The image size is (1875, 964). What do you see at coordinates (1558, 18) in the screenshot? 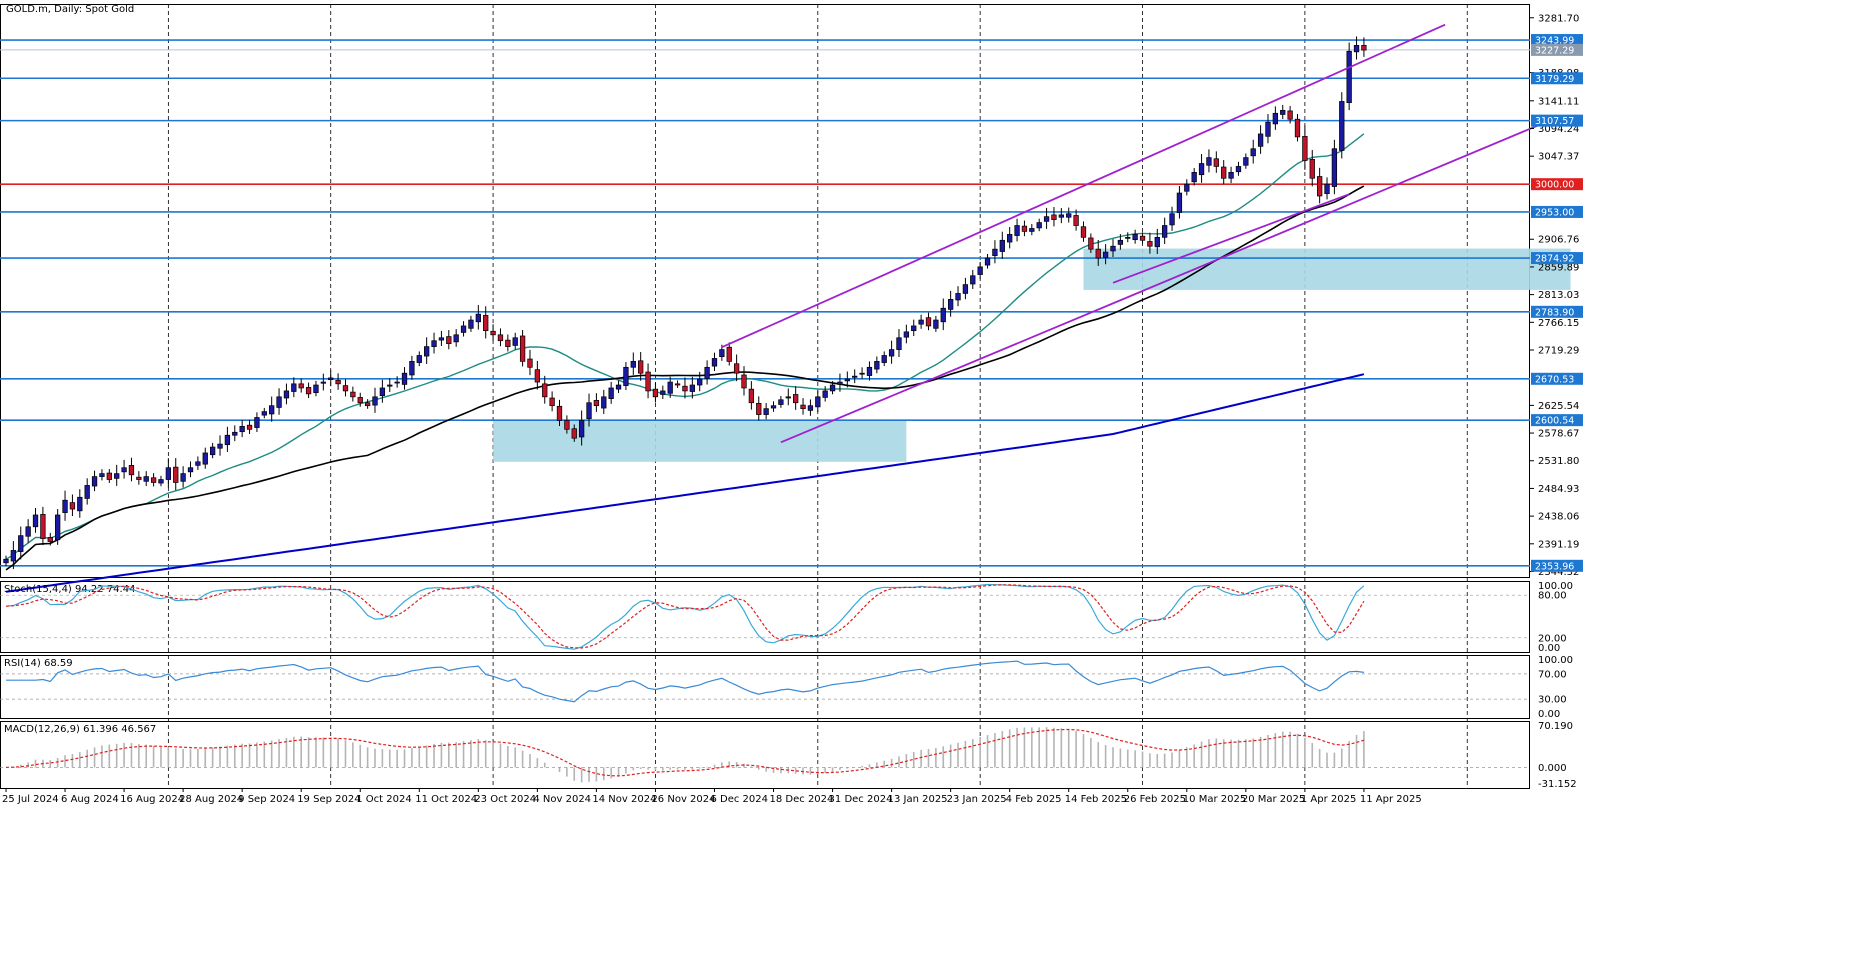
I see `price-tick-label: 3281.70` at bounding box center [1558, 18].